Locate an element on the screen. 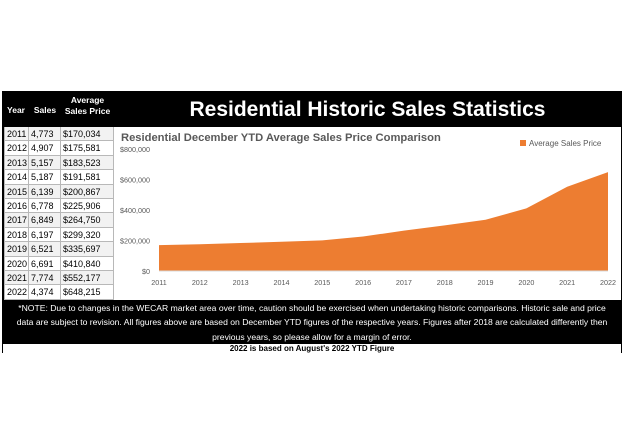 The height and width of the screenshot is (444, 624). y-tick-label: $0 is located at coordinates (146, 271).